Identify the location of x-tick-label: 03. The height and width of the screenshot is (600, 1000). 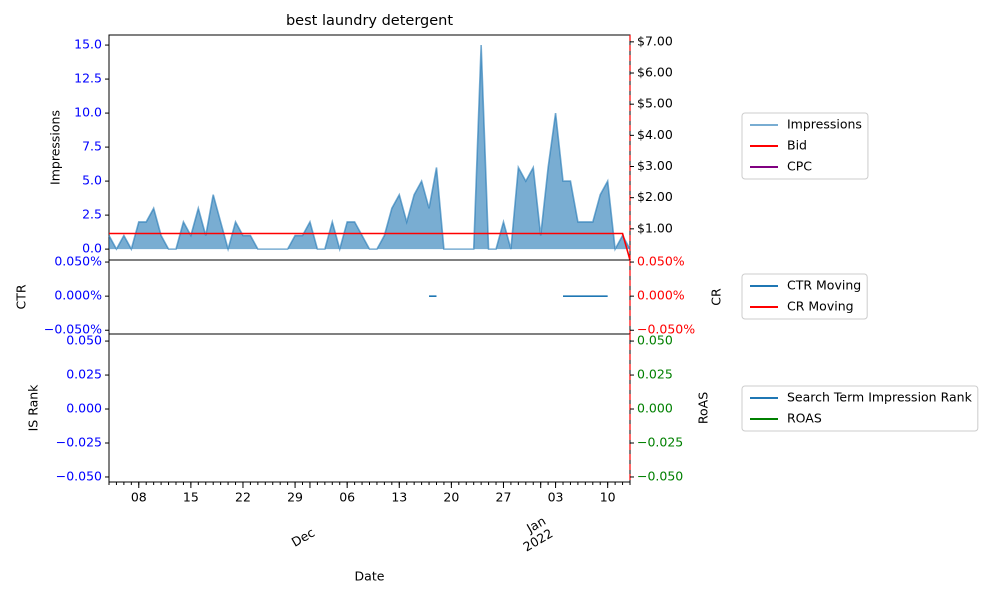
(556, 497).